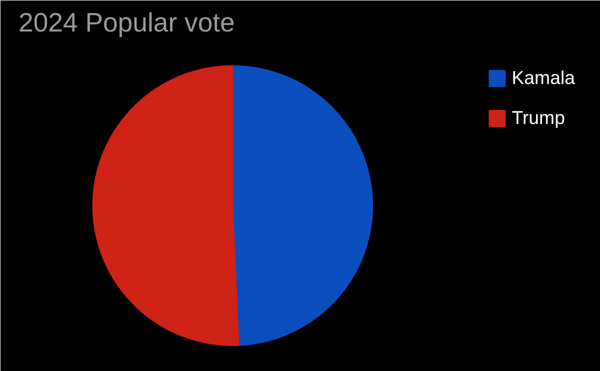 This screenshot has height=371, width=600. I want to click on chart-title: 2024 Popular vote, so click(126, 23).